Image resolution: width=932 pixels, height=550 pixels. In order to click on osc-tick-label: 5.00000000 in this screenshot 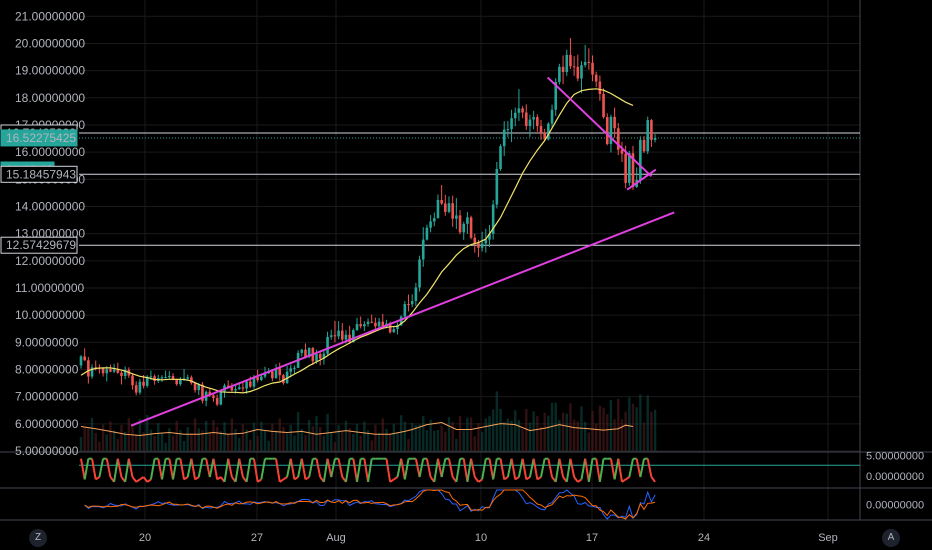, I will do `click(895, 456)`.